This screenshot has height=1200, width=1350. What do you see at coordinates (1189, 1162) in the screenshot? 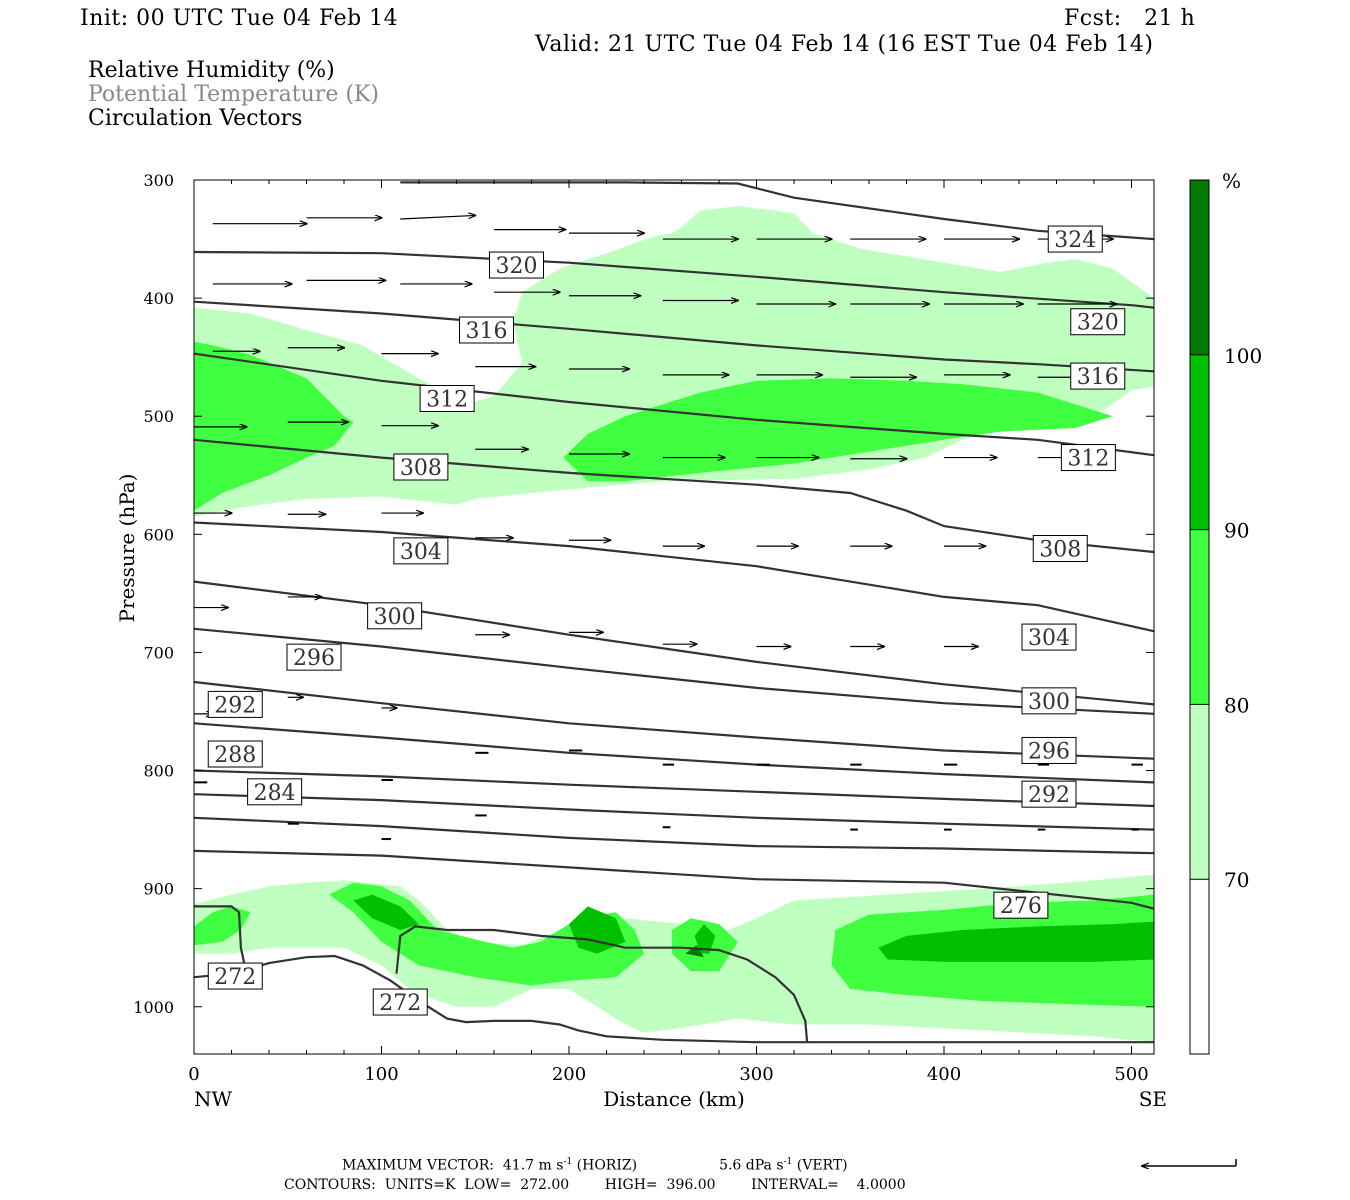
I see `reference-vector` at bounding box center [1189, 1162].